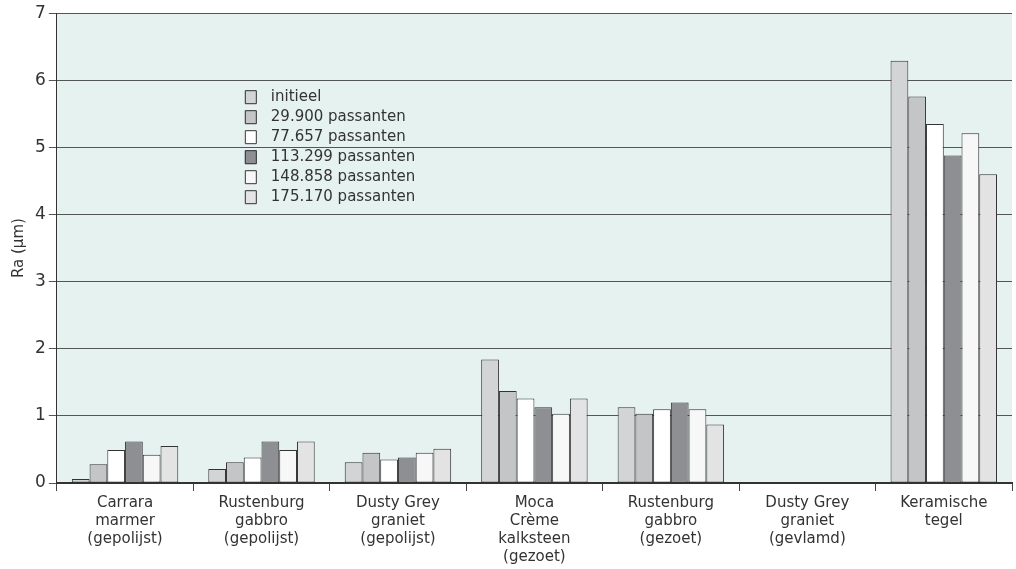 The image size is (1016, 569). What do you see at coordinates (343, 176) in the screenshot?
I see `legend-label: 148.858 passanten` at bounding box center [343, 176].